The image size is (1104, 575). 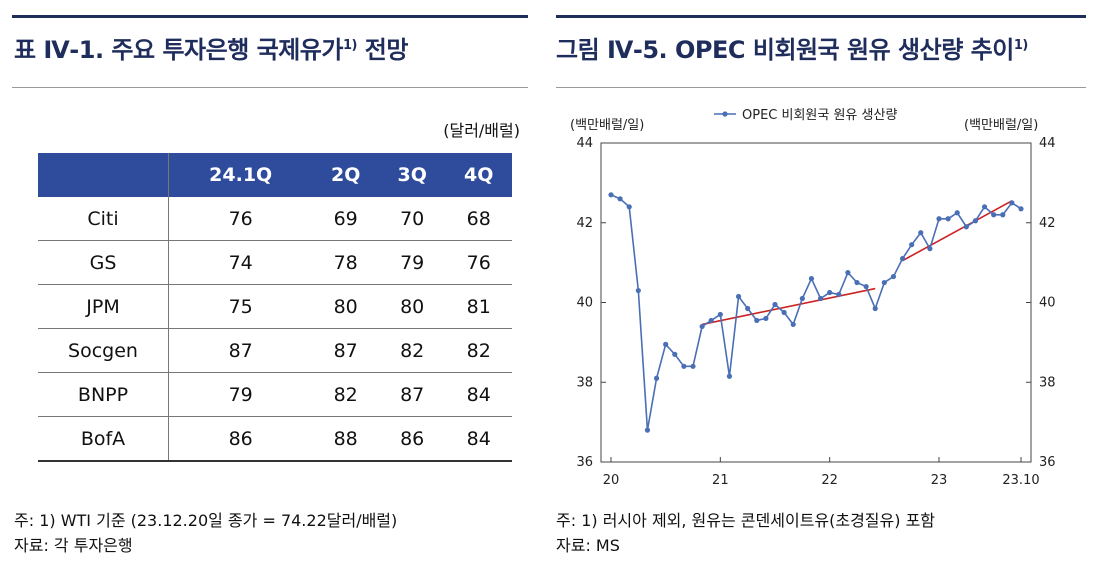 I want to click on table-cell: 76, so click(x=478, y=262).